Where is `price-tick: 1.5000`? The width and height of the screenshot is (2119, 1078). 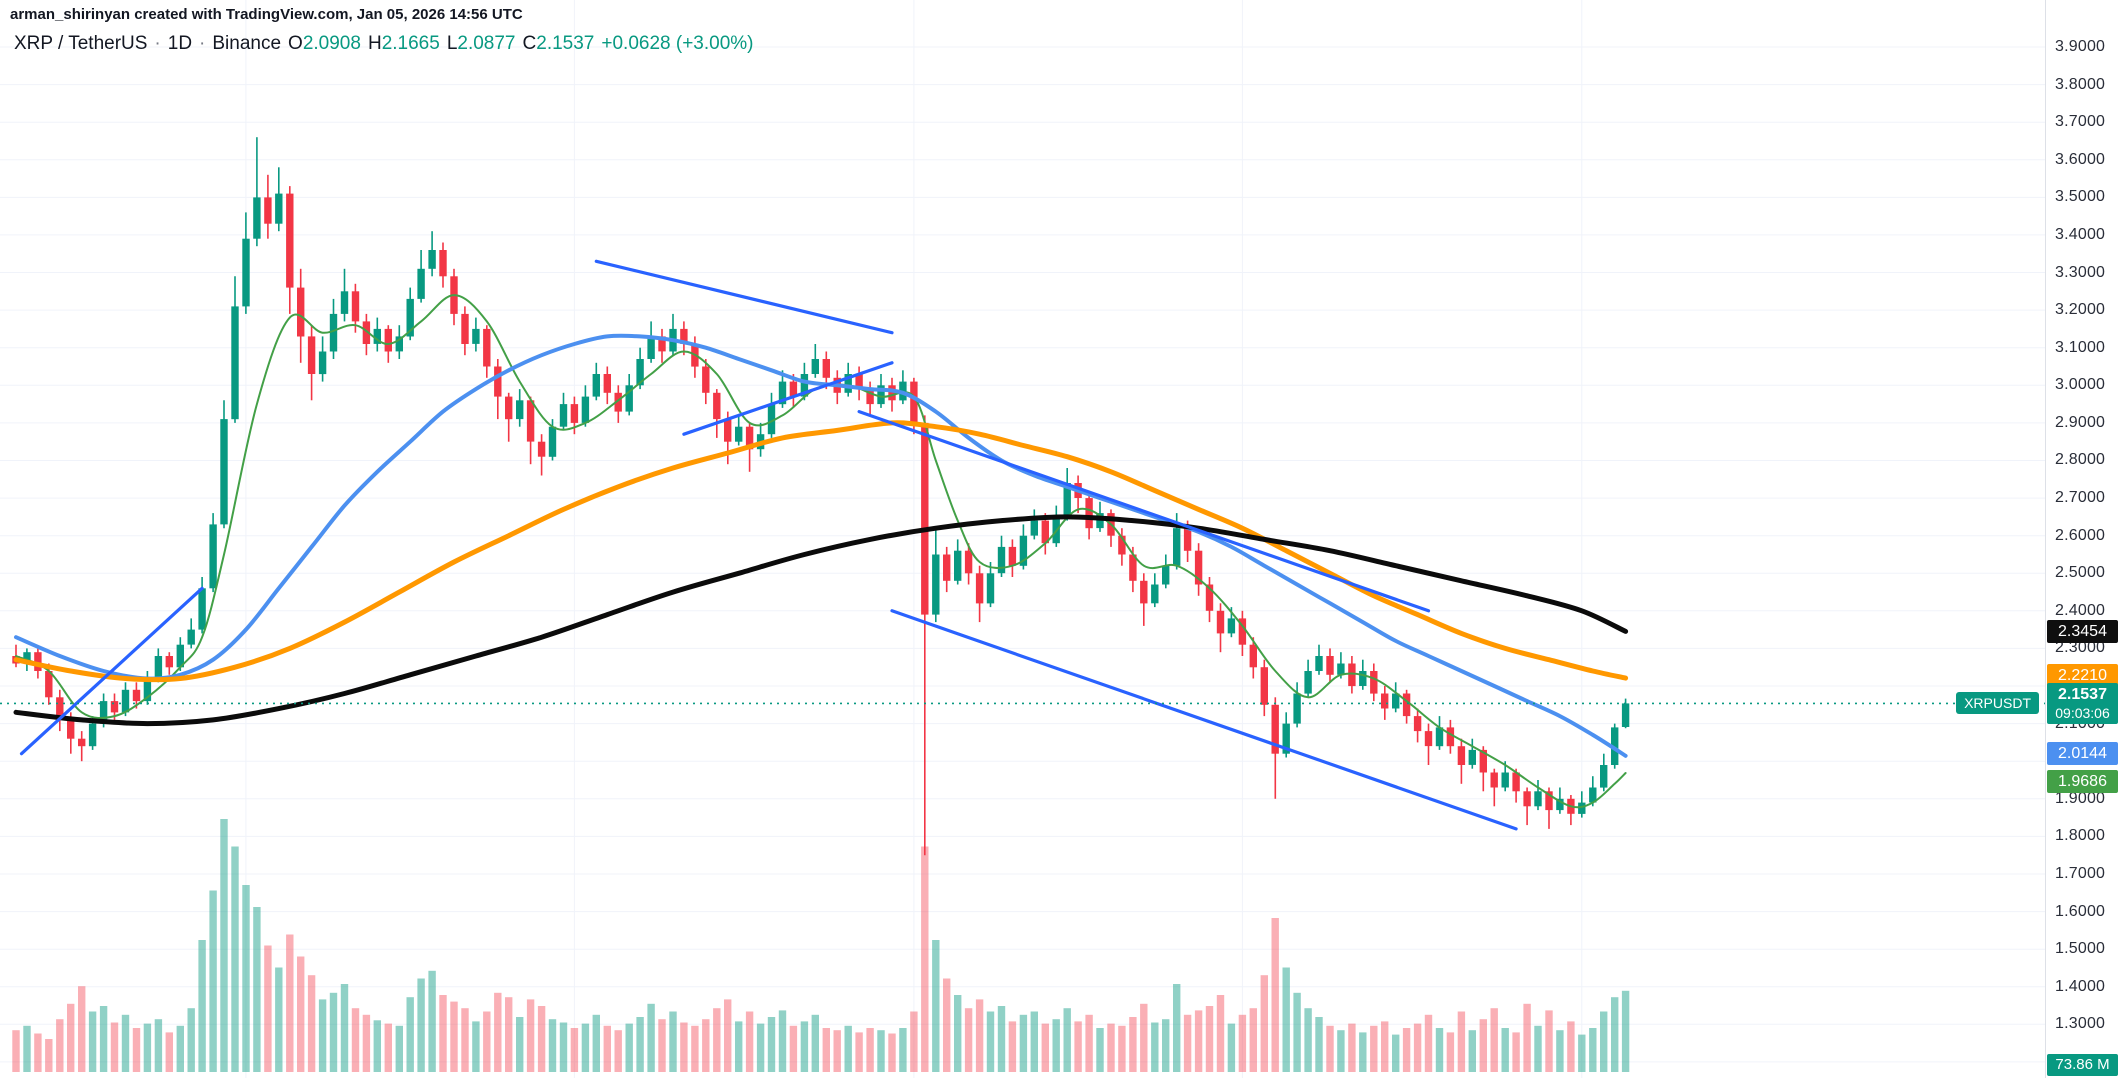
price-tick: 1.5000 is located at coordinates (2080, 948).